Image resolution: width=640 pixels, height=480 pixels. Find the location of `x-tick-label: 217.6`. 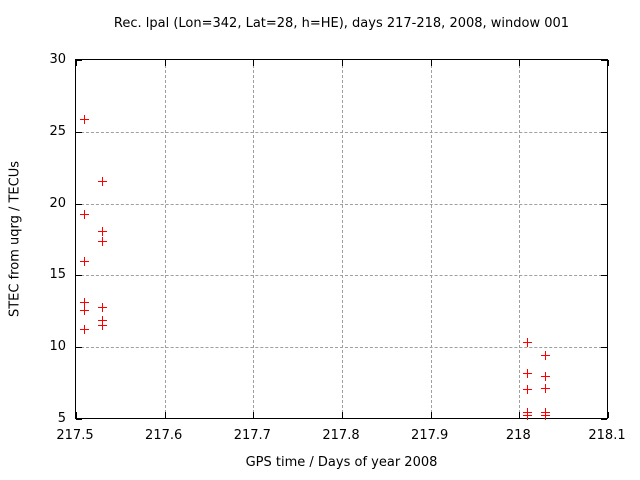

x-tick-label: 217.6 is located at coordinates (164, 435).